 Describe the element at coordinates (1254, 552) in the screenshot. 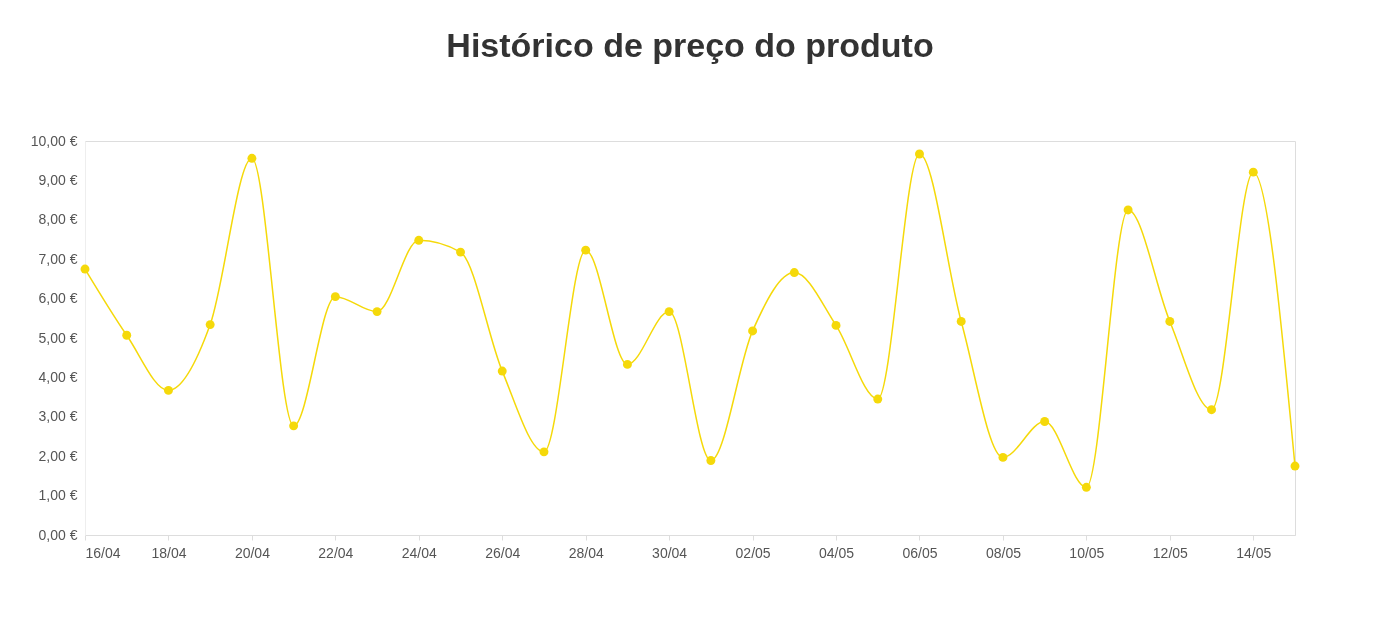

I see `x-tick-label: 14/05` at that location.